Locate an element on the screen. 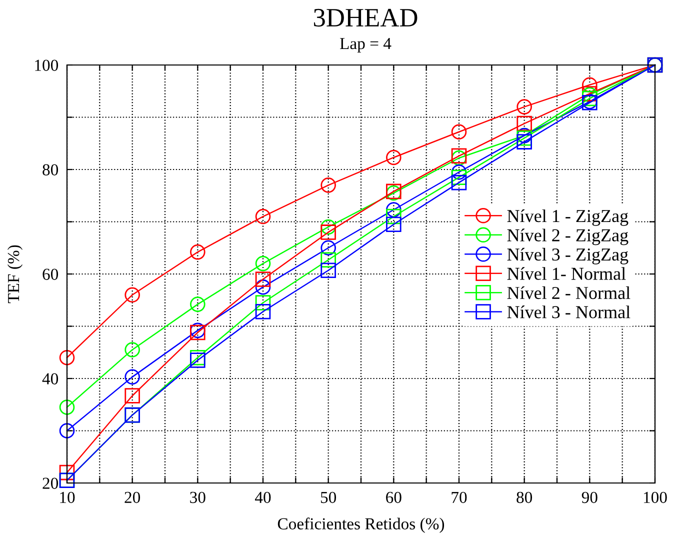 The image size is (673, 539). legend-label: Nível 1 - ZigZag is located at coordinates (567, 217).